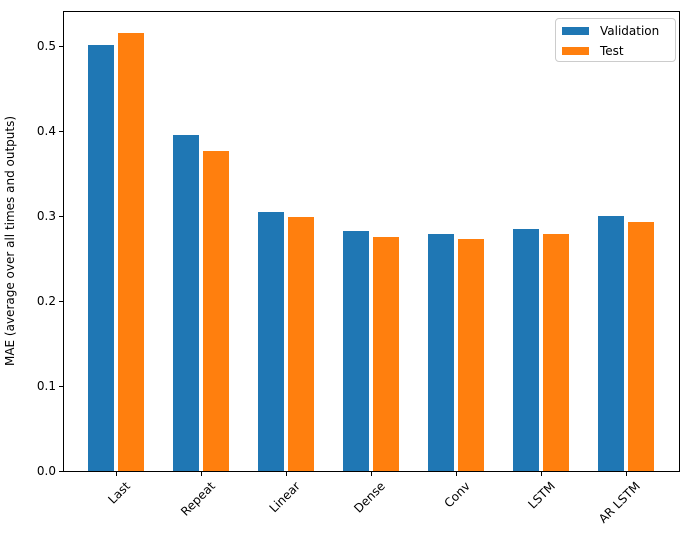 Image resolution: width=691 pixels, height=544 pixels. What do you see at coordinates (457, 495) in the screenshot?
I see `x-tick-label-conv: Conv` at bounding box center [457, 495].